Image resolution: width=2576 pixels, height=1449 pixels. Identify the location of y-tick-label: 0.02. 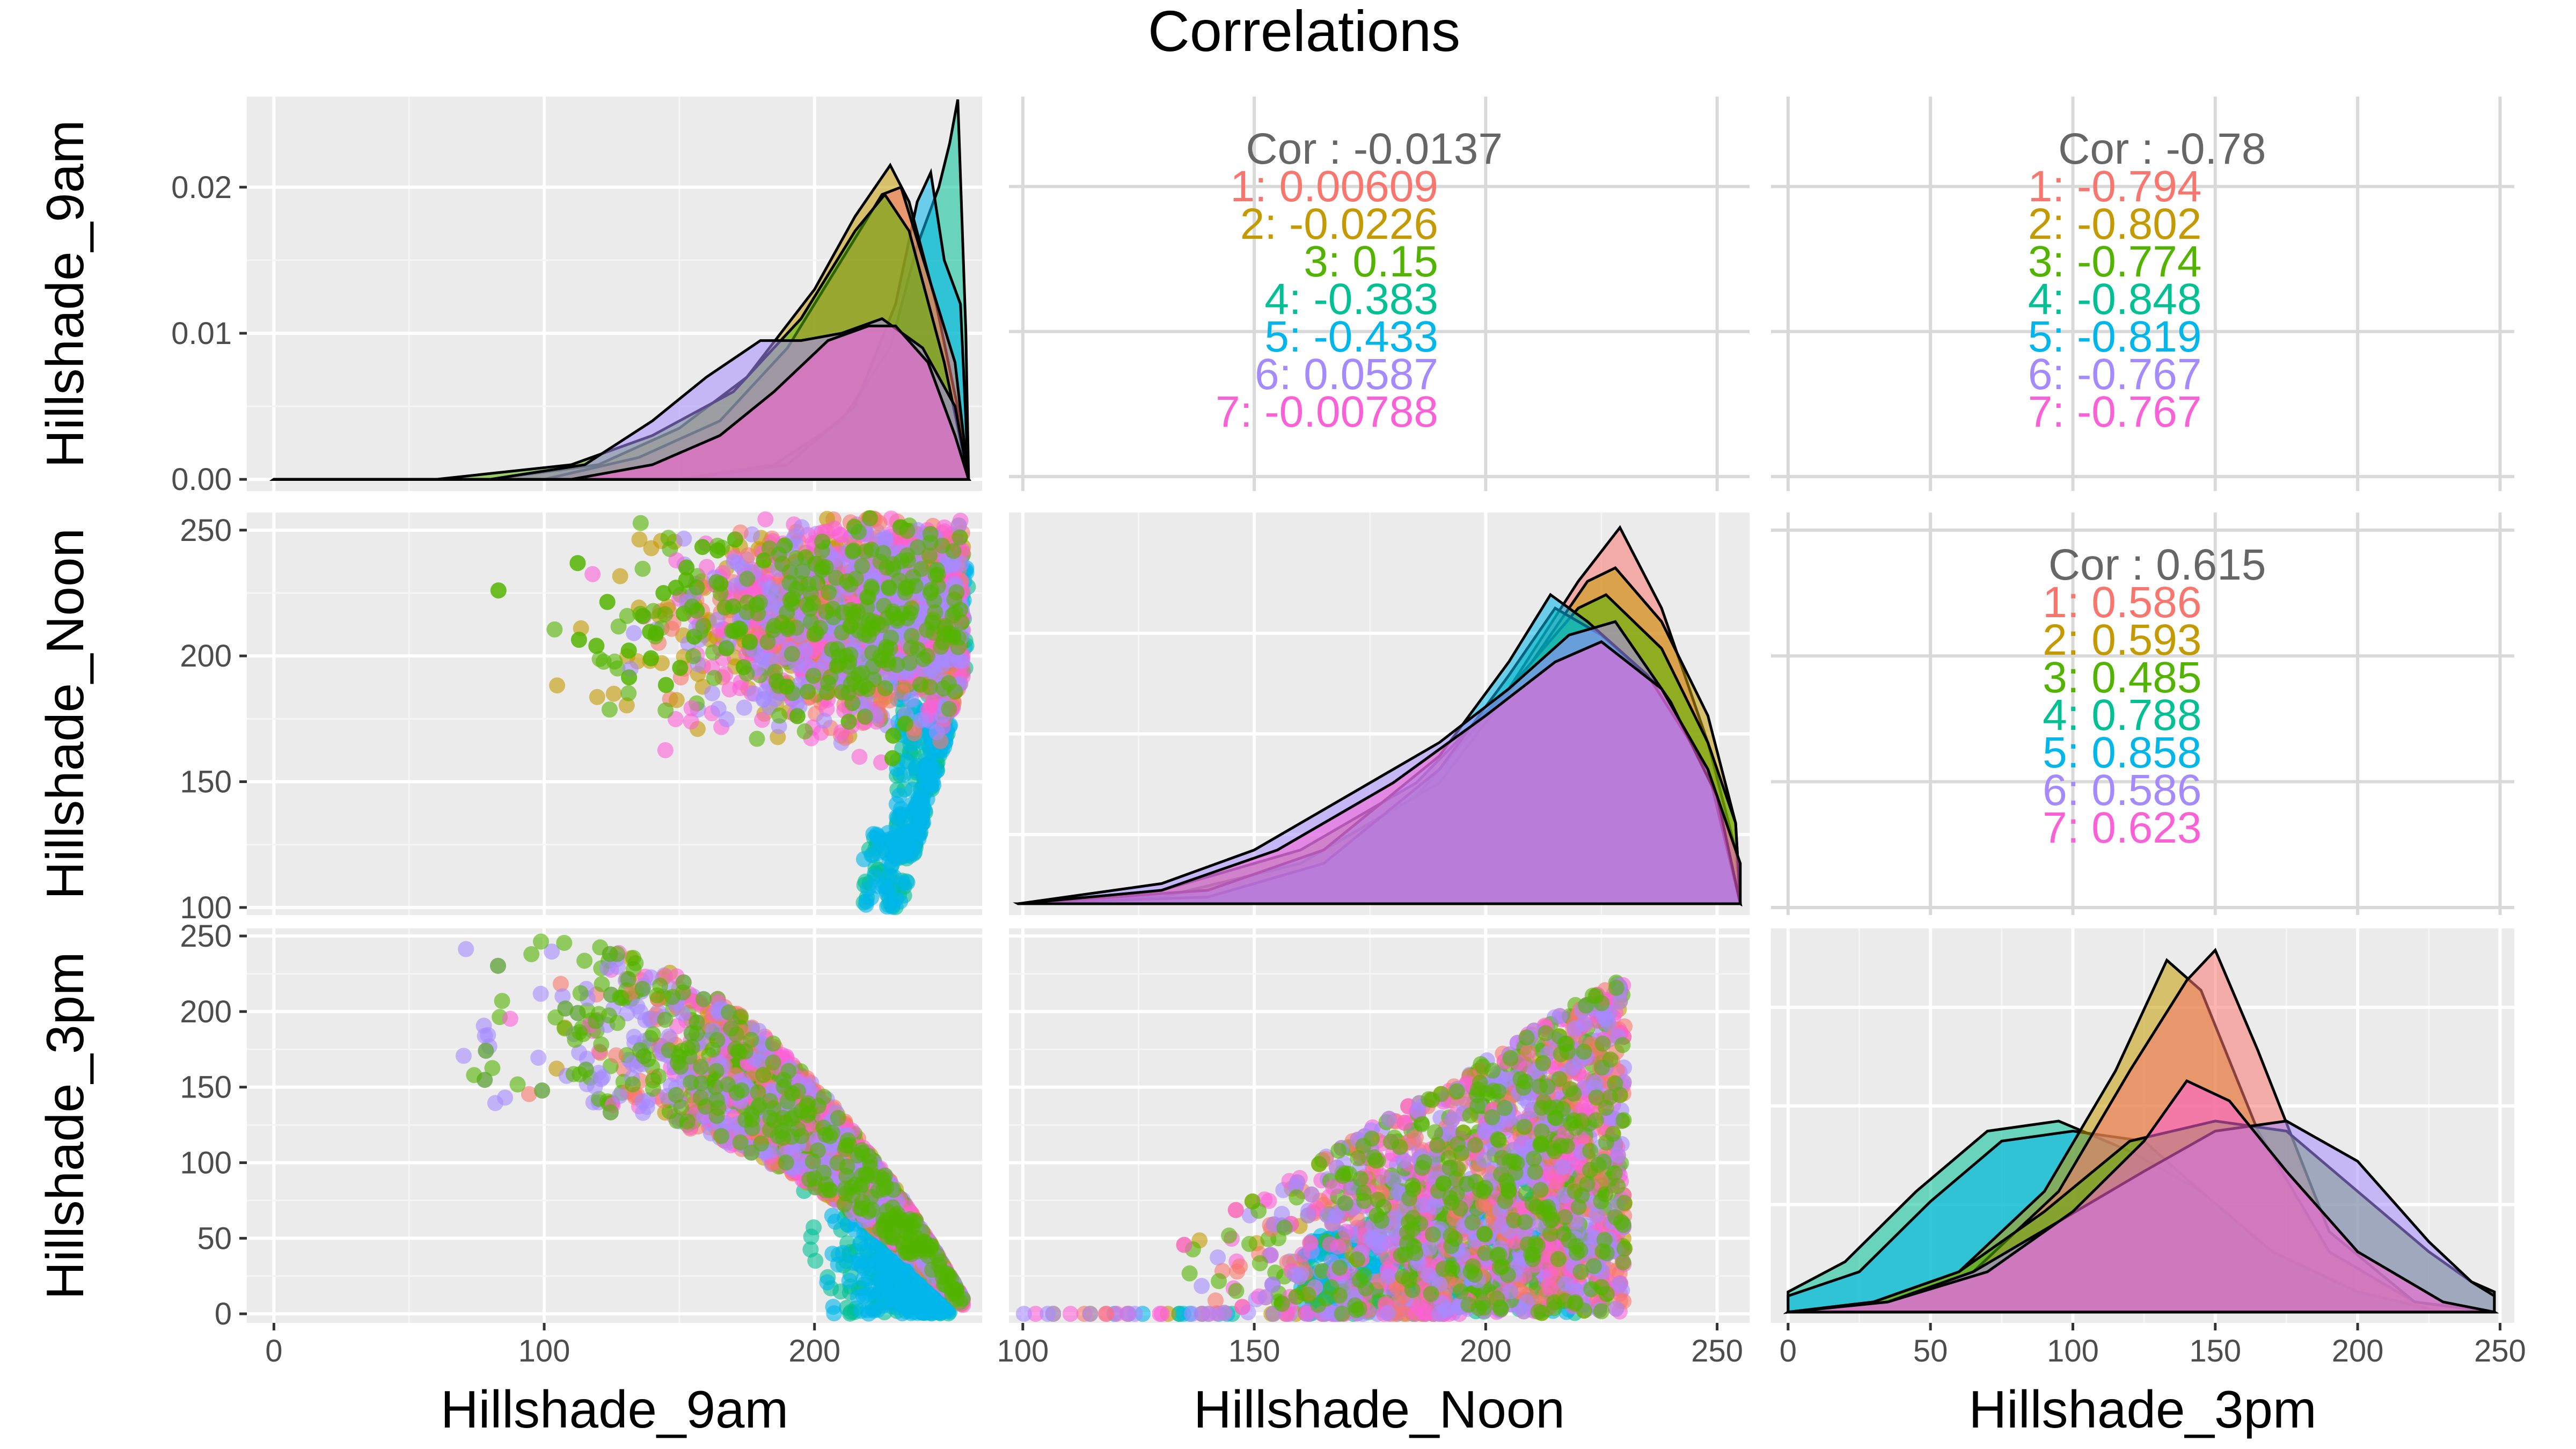
(201, 187).